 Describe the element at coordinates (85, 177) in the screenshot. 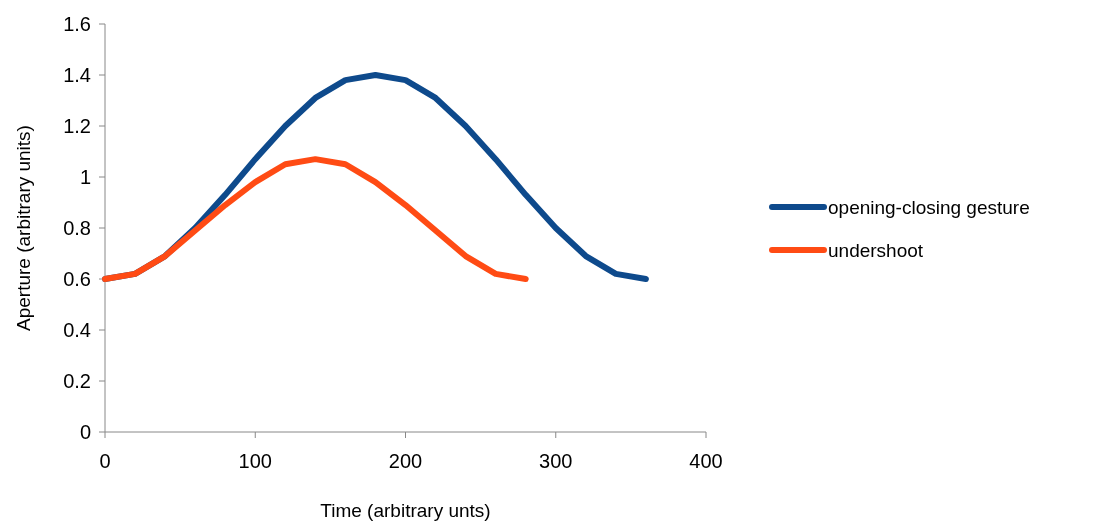

I see `y-tick-label: 1` at that location.